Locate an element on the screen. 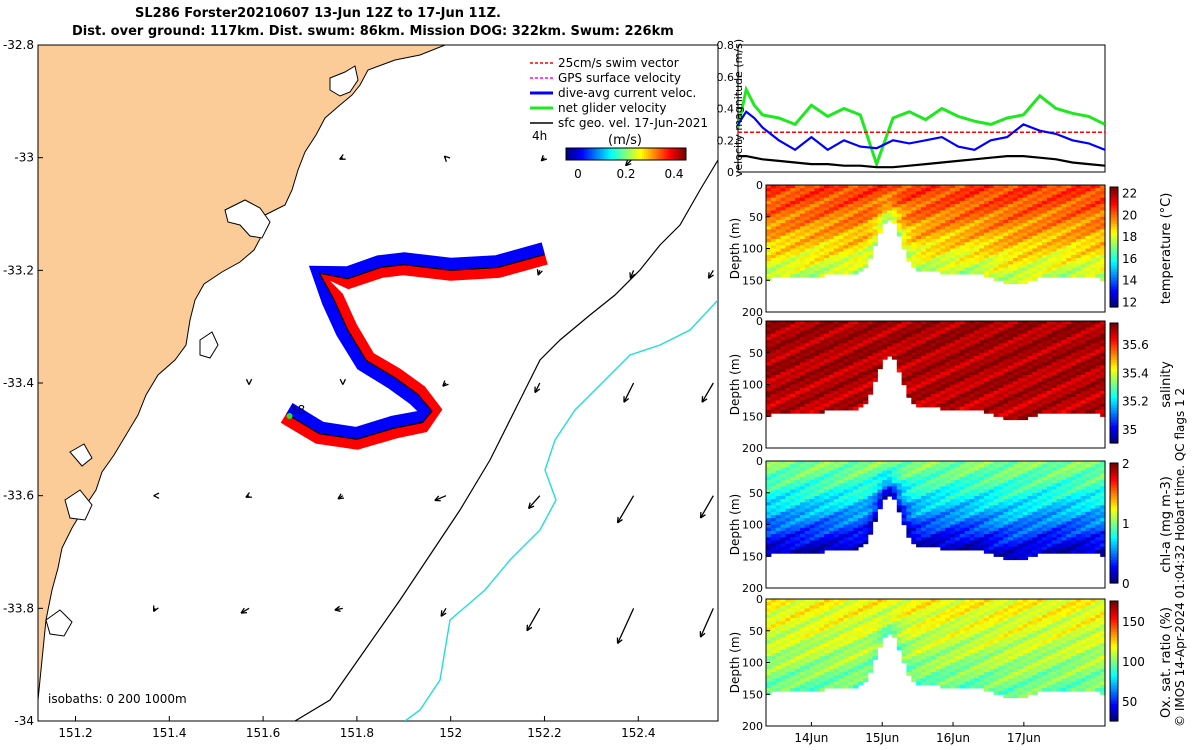 The image size is (1200, 750). isobaths-label: isobaths: 0 200 1000m is located at coordinates (117, 699).